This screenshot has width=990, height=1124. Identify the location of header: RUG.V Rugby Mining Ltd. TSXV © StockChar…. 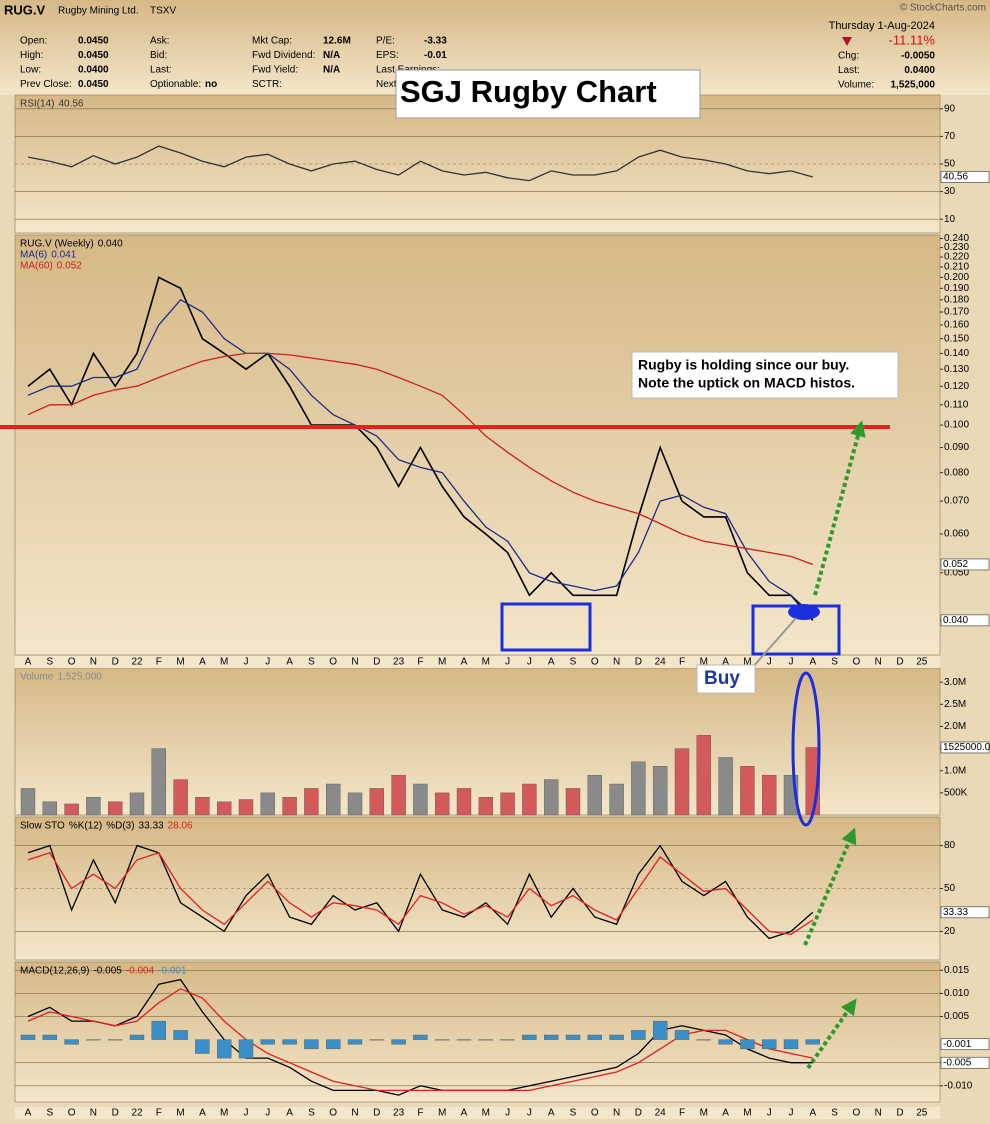
(495, 24).